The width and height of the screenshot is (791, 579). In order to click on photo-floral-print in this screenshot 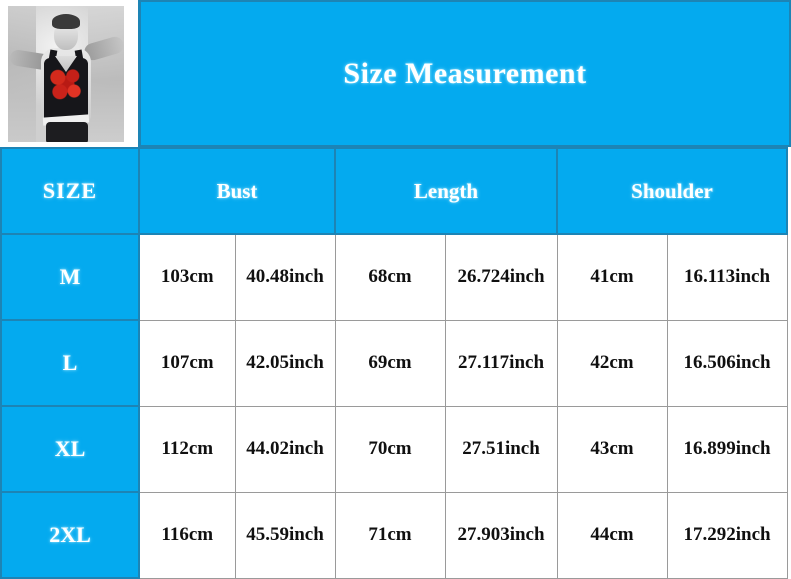, I will do `click(66, 86)`.